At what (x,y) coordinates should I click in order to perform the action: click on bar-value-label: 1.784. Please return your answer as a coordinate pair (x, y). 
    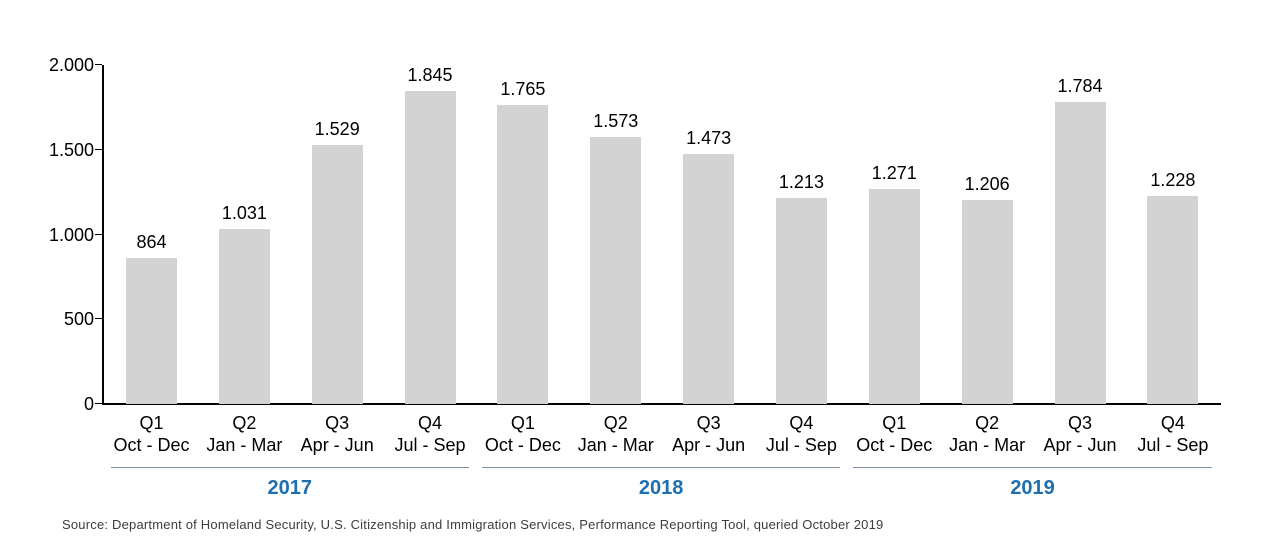
    Looking at the image, I should click on (1080, 85).